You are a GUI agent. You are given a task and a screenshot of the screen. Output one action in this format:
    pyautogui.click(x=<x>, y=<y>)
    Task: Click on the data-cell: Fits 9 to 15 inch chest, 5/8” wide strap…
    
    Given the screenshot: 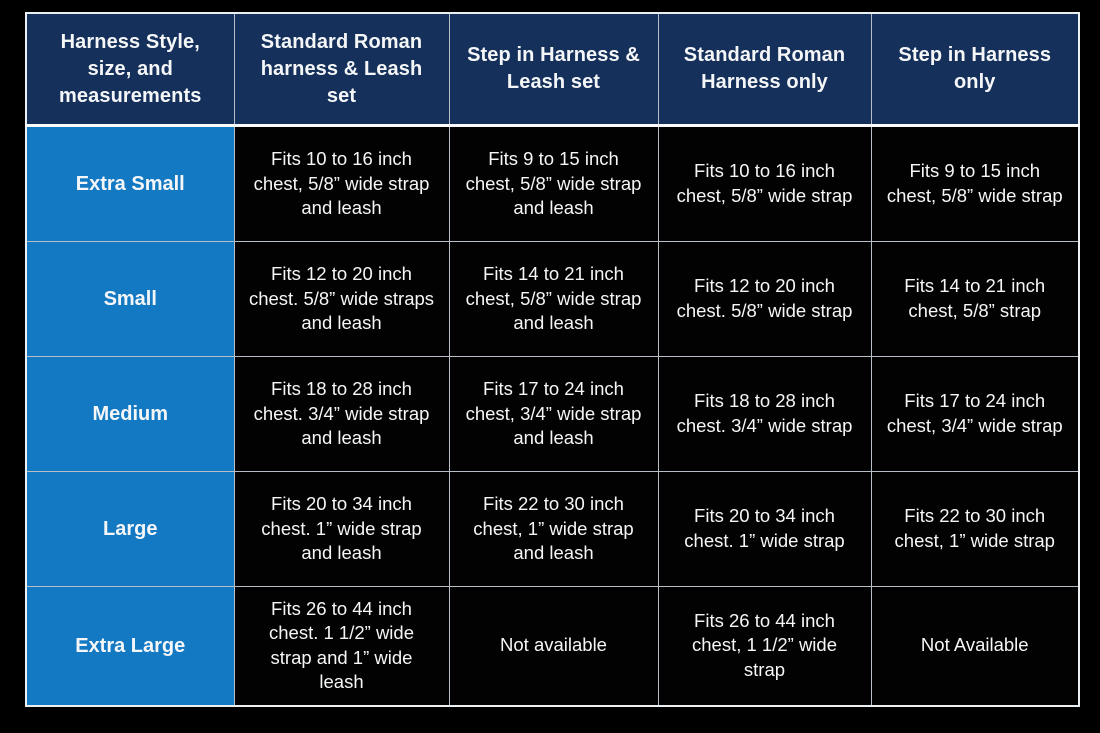 What is the action you would take?
    pyautogui.click(x=553, y=183)
    